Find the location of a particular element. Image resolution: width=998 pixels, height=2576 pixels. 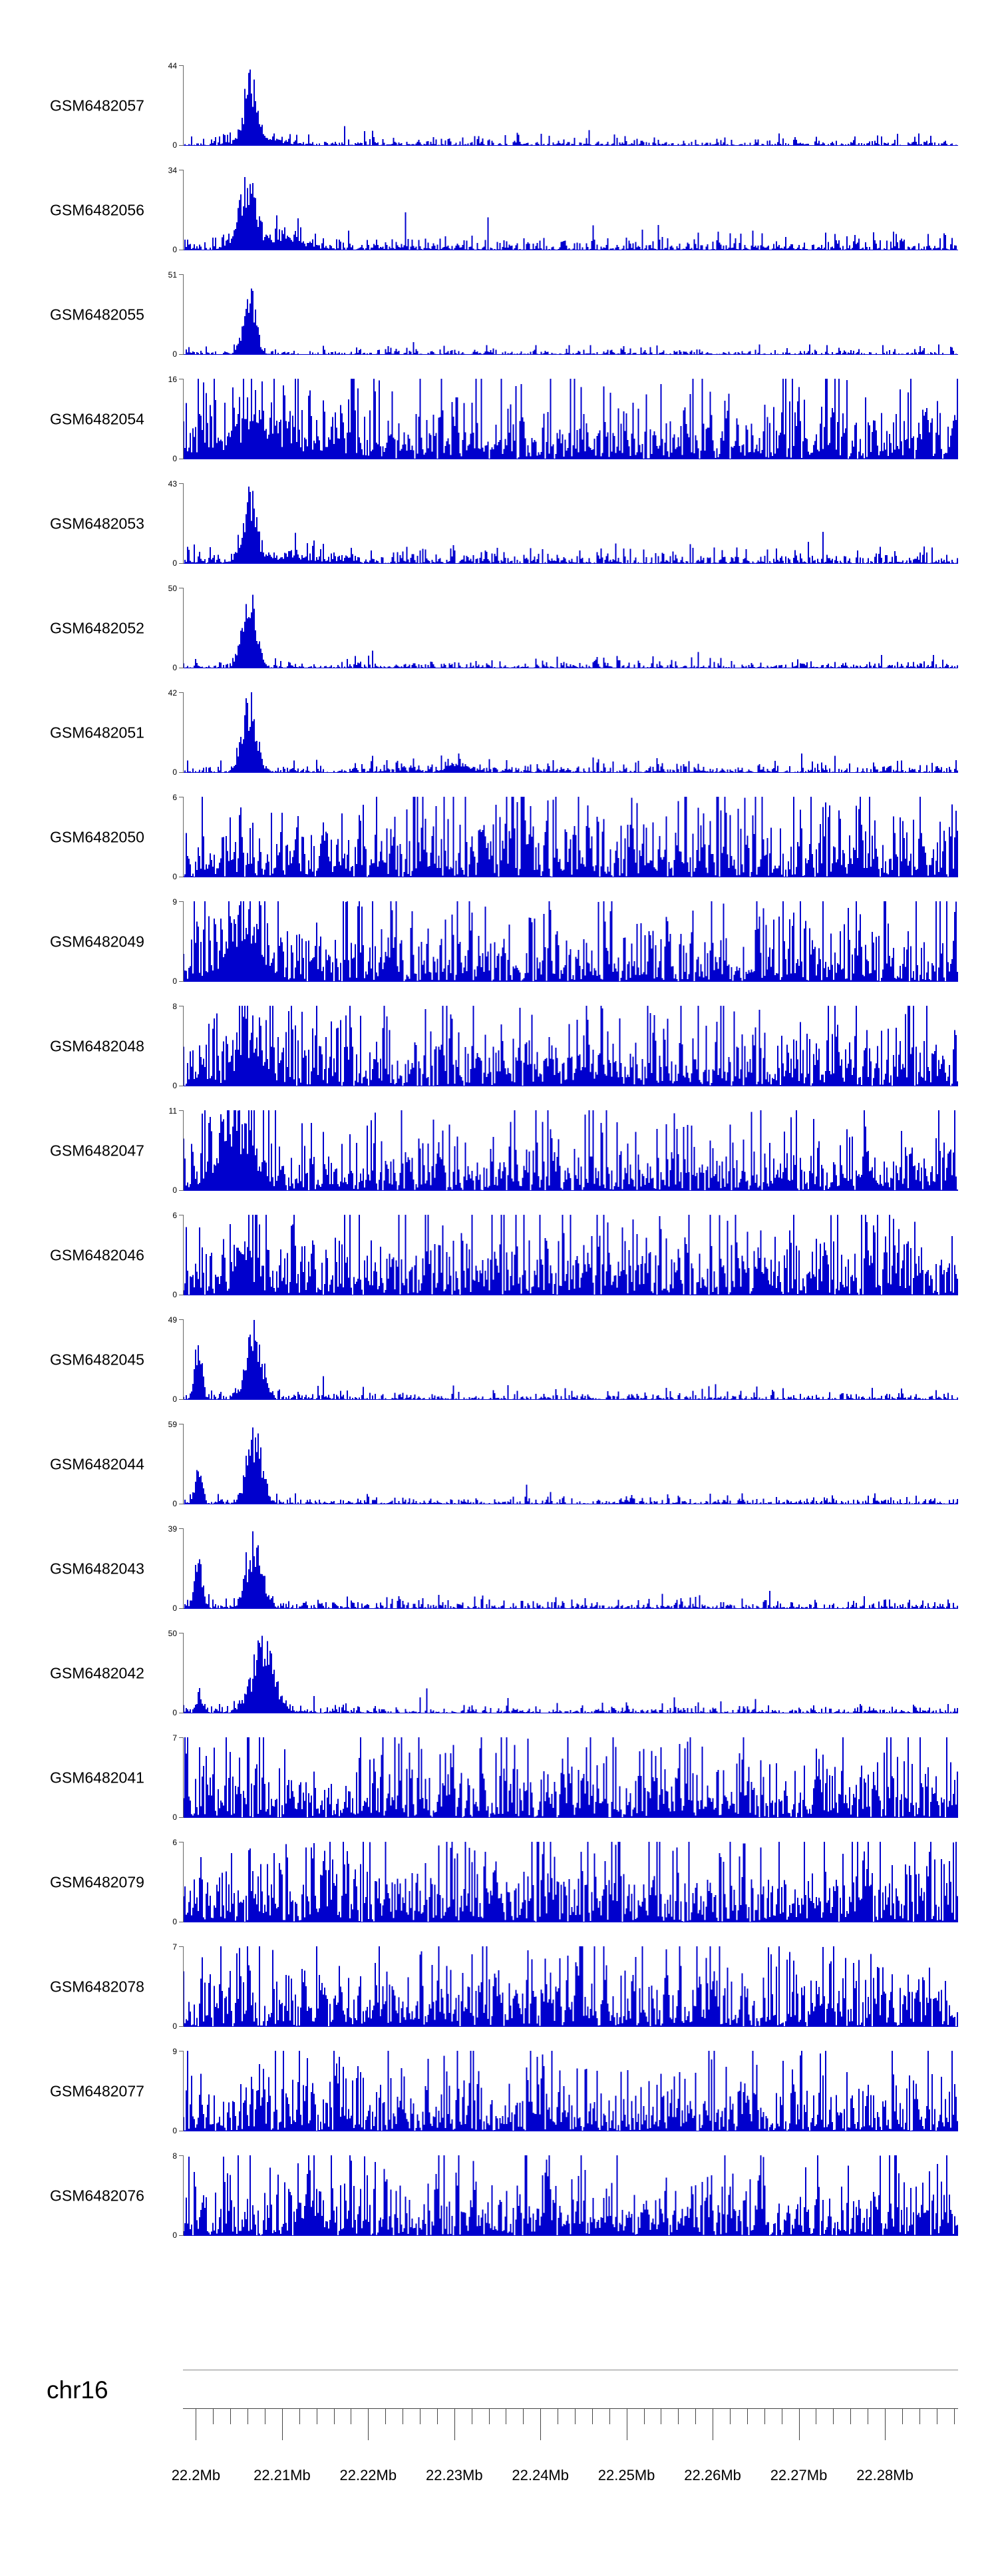

track-row: GSM6482046 6 0 is located at coordinates (499, 1255).